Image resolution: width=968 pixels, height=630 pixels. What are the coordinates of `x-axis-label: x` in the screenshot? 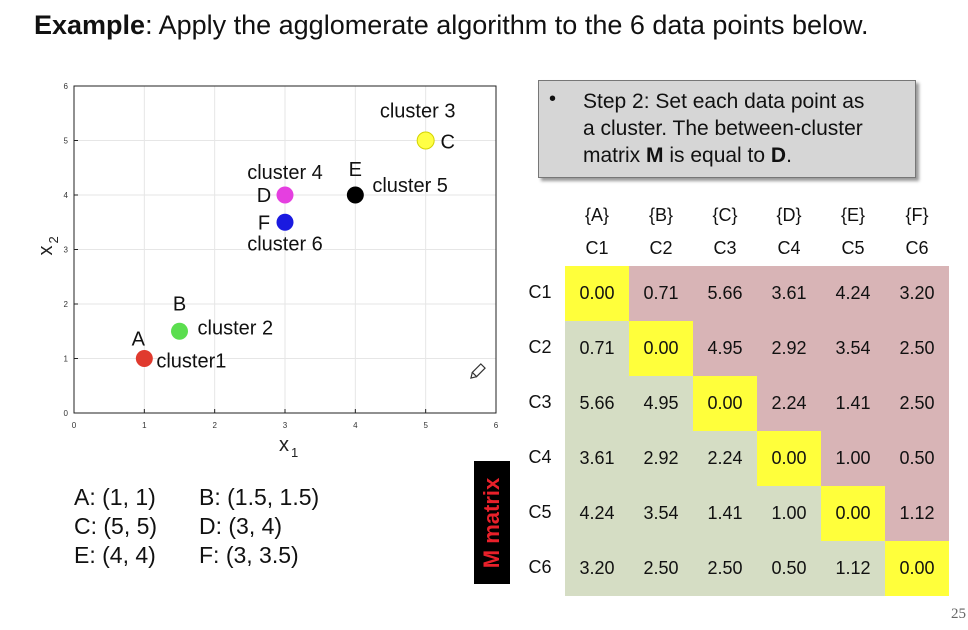 It's located at (284, 445).